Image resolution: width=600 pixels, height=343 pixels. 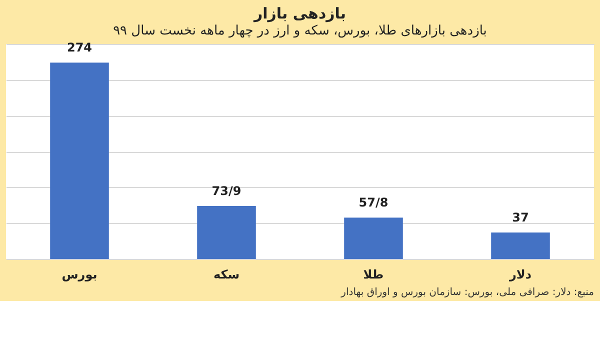 I want to click on x-tick-label: دلار, so click(x=520, y=275).